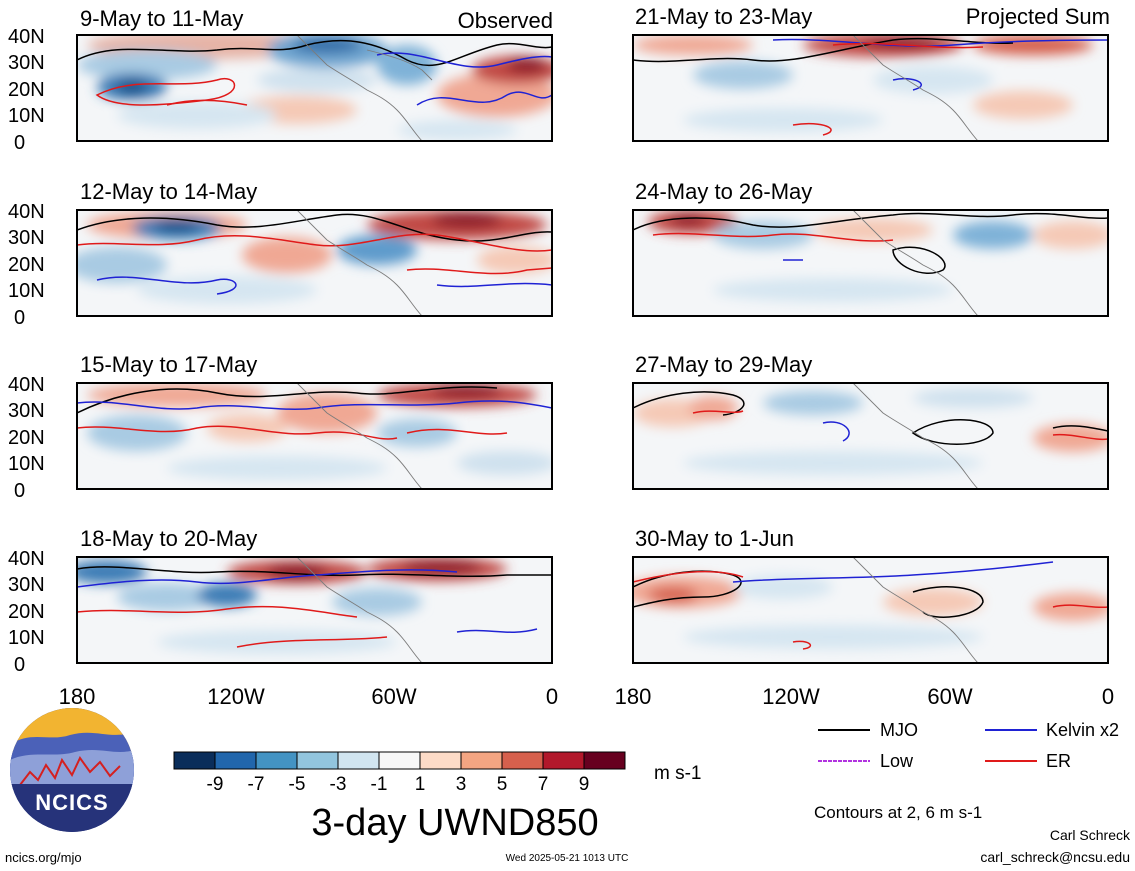 Image resolution: width=1135 pixels, height=871 pixels. What do you see at coordinates (379, 784) in the screenshot?
I see `colorbar-tick-label: -1` at bounding box center [379, 784].